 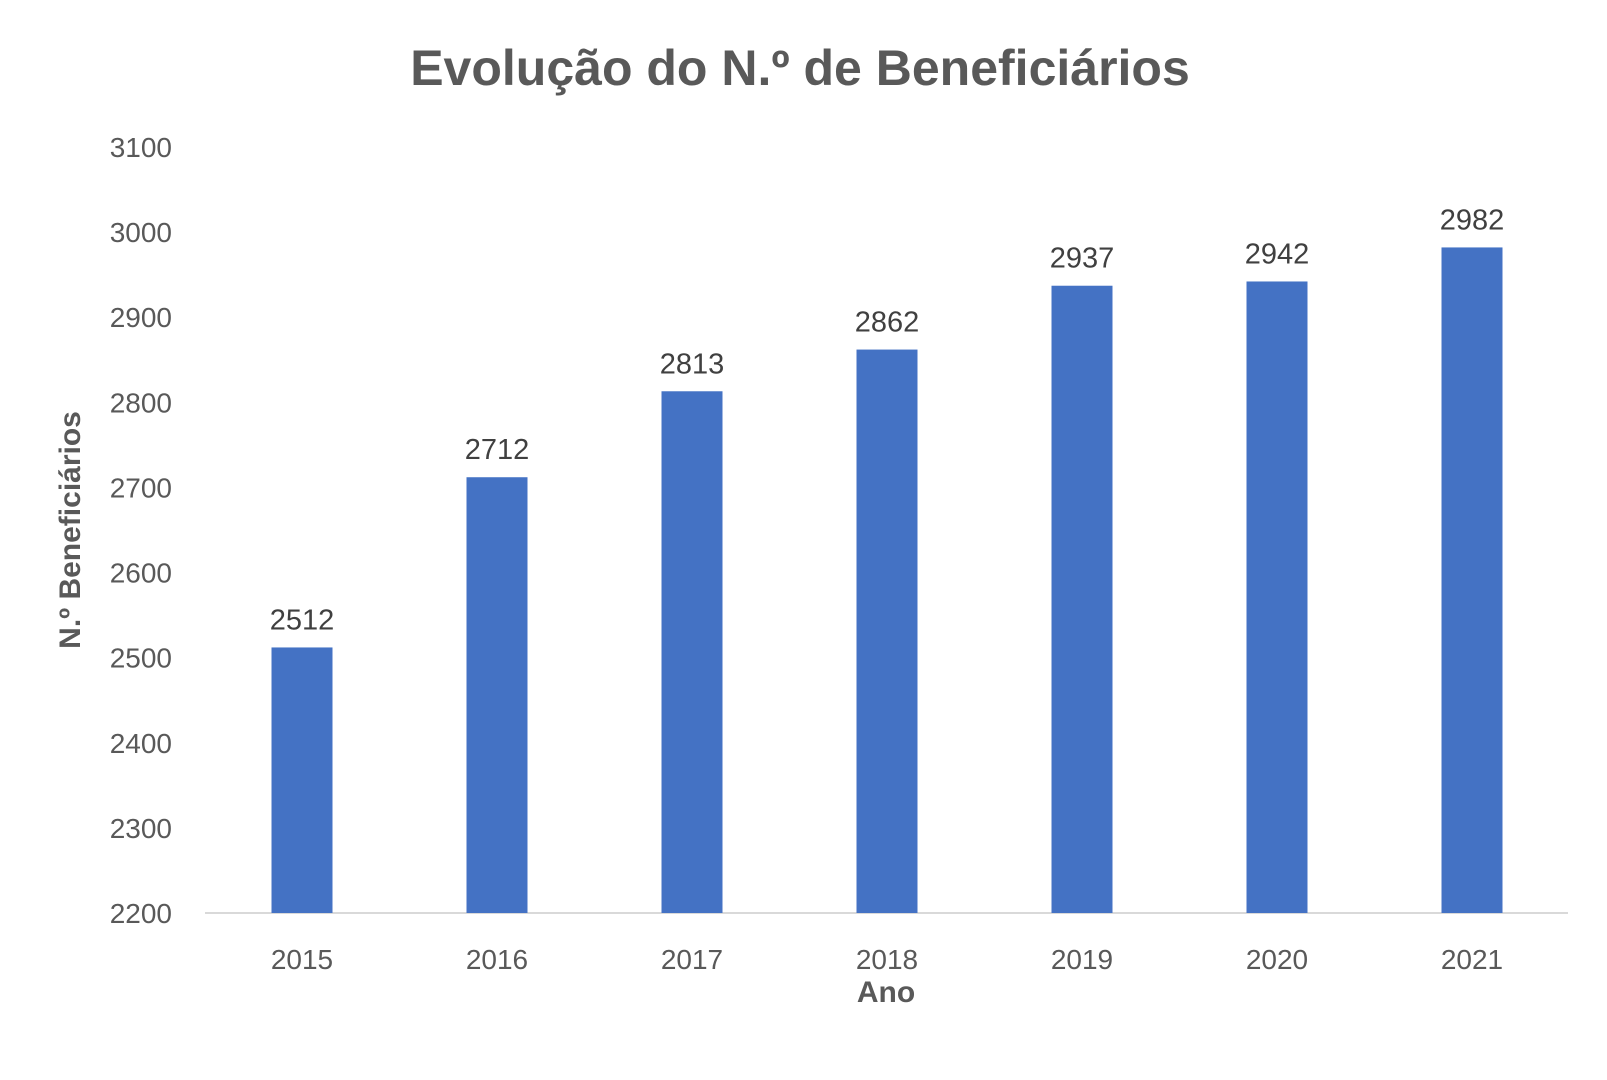 What do you see at coordinates (1277, 597) in the screenshot?
I see `bar-2020` at bounding box center [1277, 597].